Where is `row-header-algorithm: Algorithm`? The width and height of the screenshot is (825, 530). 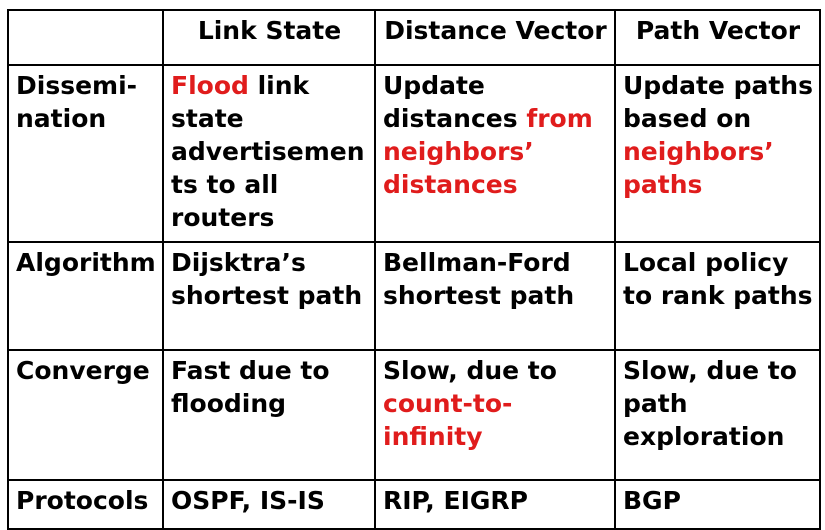 row-header-algorithm: Algorithm is located at coordinates (85, 296).